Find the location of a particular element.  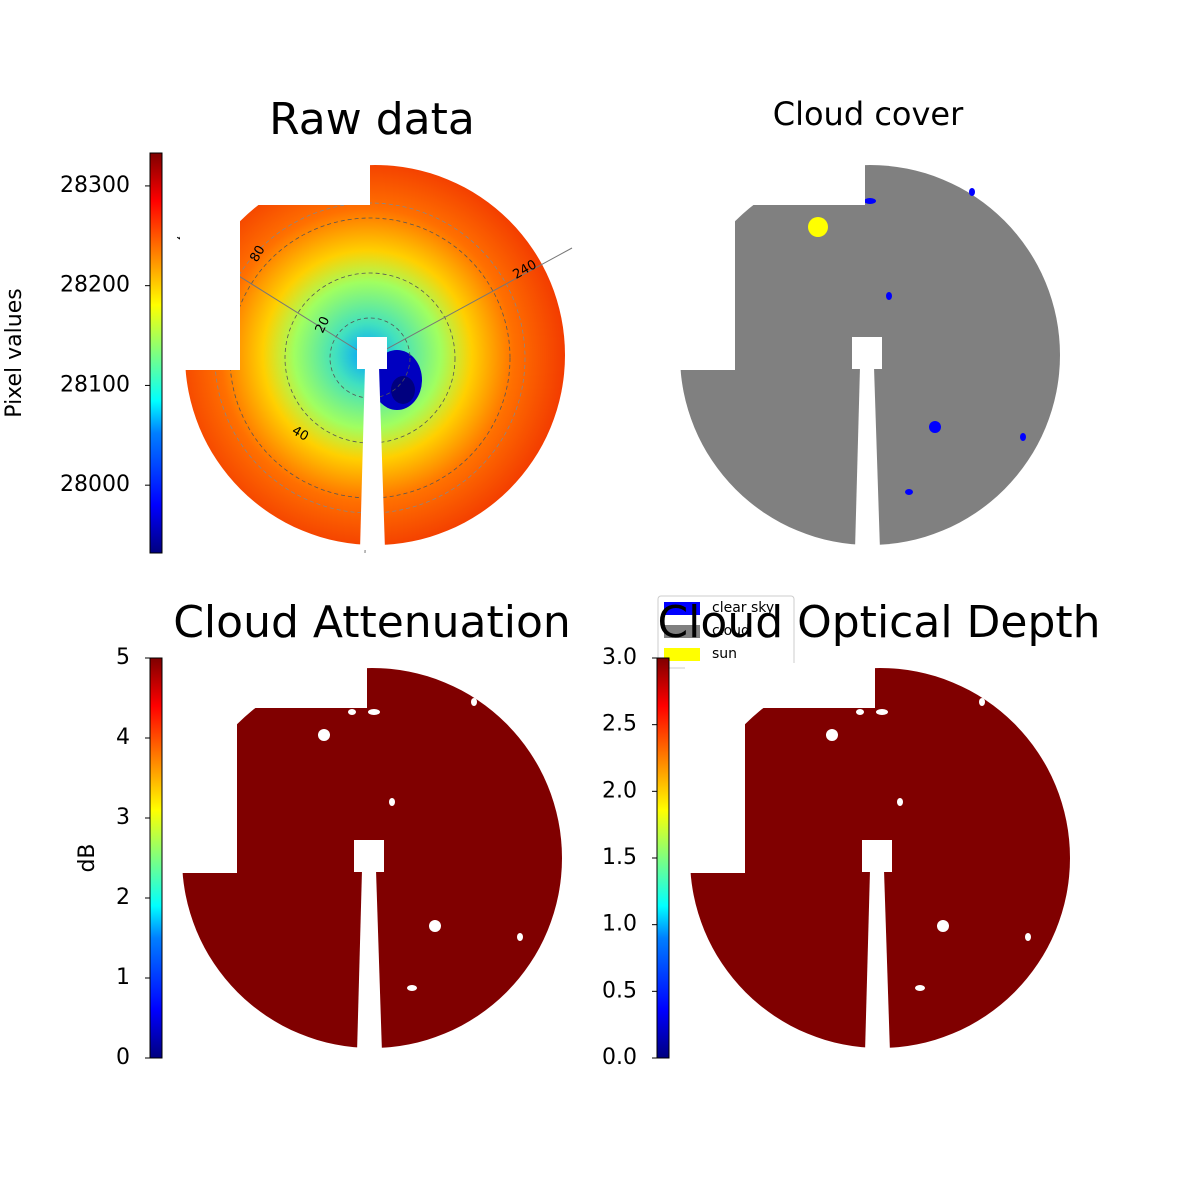

colorbar-label: dB is located at coordinates (87, 857).